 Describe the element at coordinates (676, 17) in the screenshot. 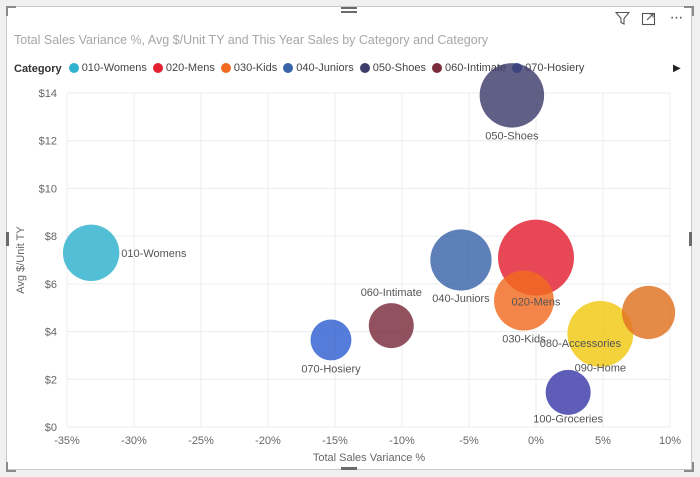

I see `more-options-icon: ···` at that location.